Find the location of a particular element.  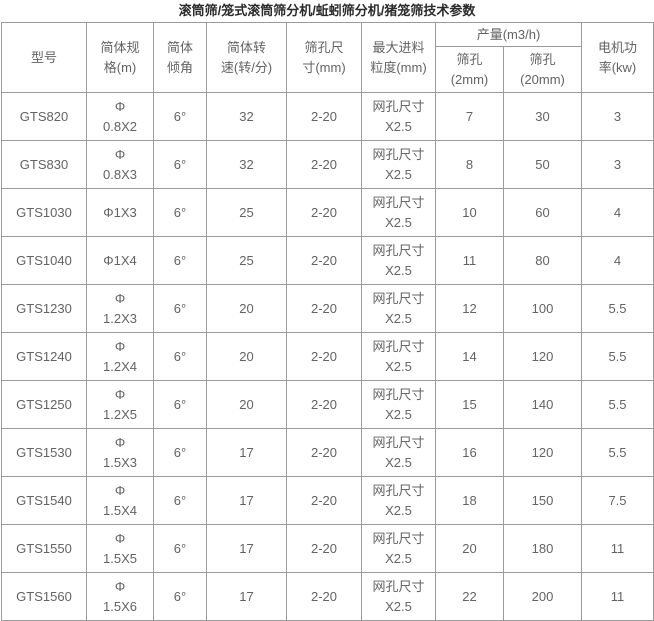

header-drum-spec-line1: 简体规 is located at coordinates (120, 47).